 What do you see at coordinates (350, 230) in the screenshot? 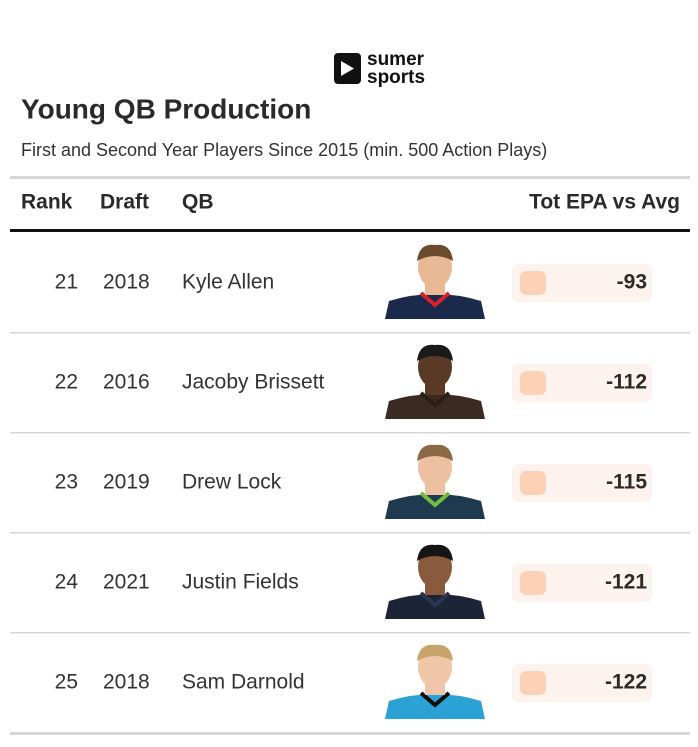
I see `header-rule` at bounding box center [350, 230].